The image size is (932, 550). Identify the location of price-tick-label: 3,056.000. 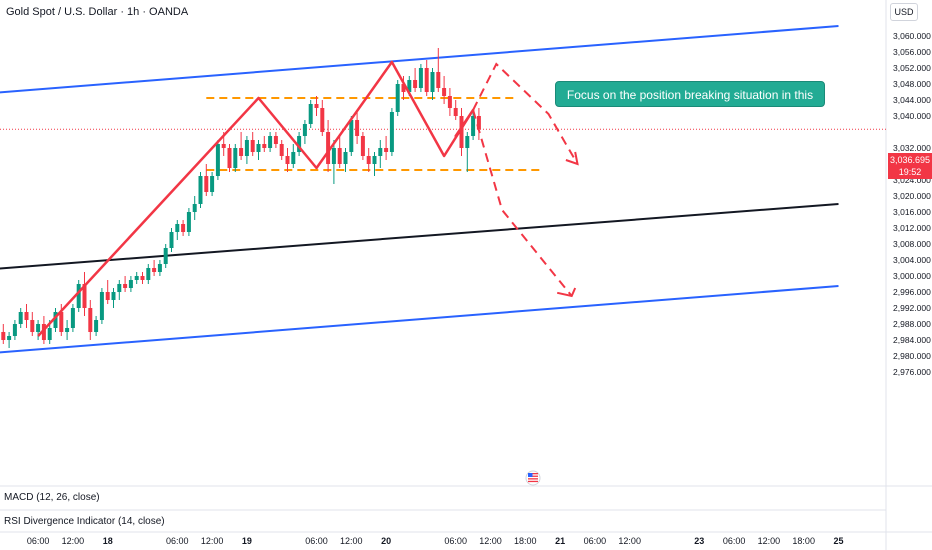
(912, 52).